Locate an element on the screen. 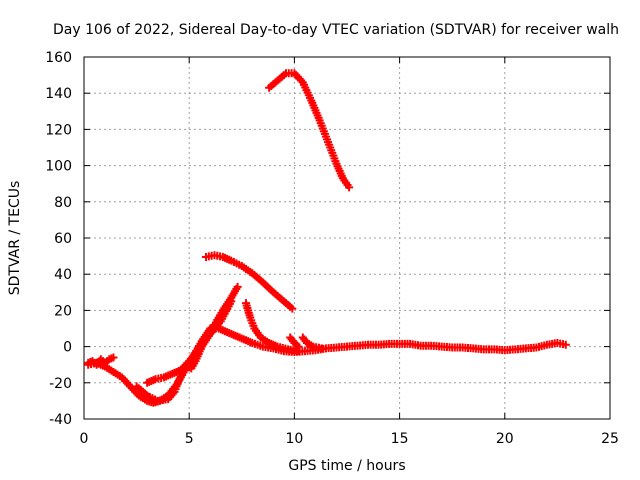  x-tick-label: 10 is located at coordinates (294, 439).